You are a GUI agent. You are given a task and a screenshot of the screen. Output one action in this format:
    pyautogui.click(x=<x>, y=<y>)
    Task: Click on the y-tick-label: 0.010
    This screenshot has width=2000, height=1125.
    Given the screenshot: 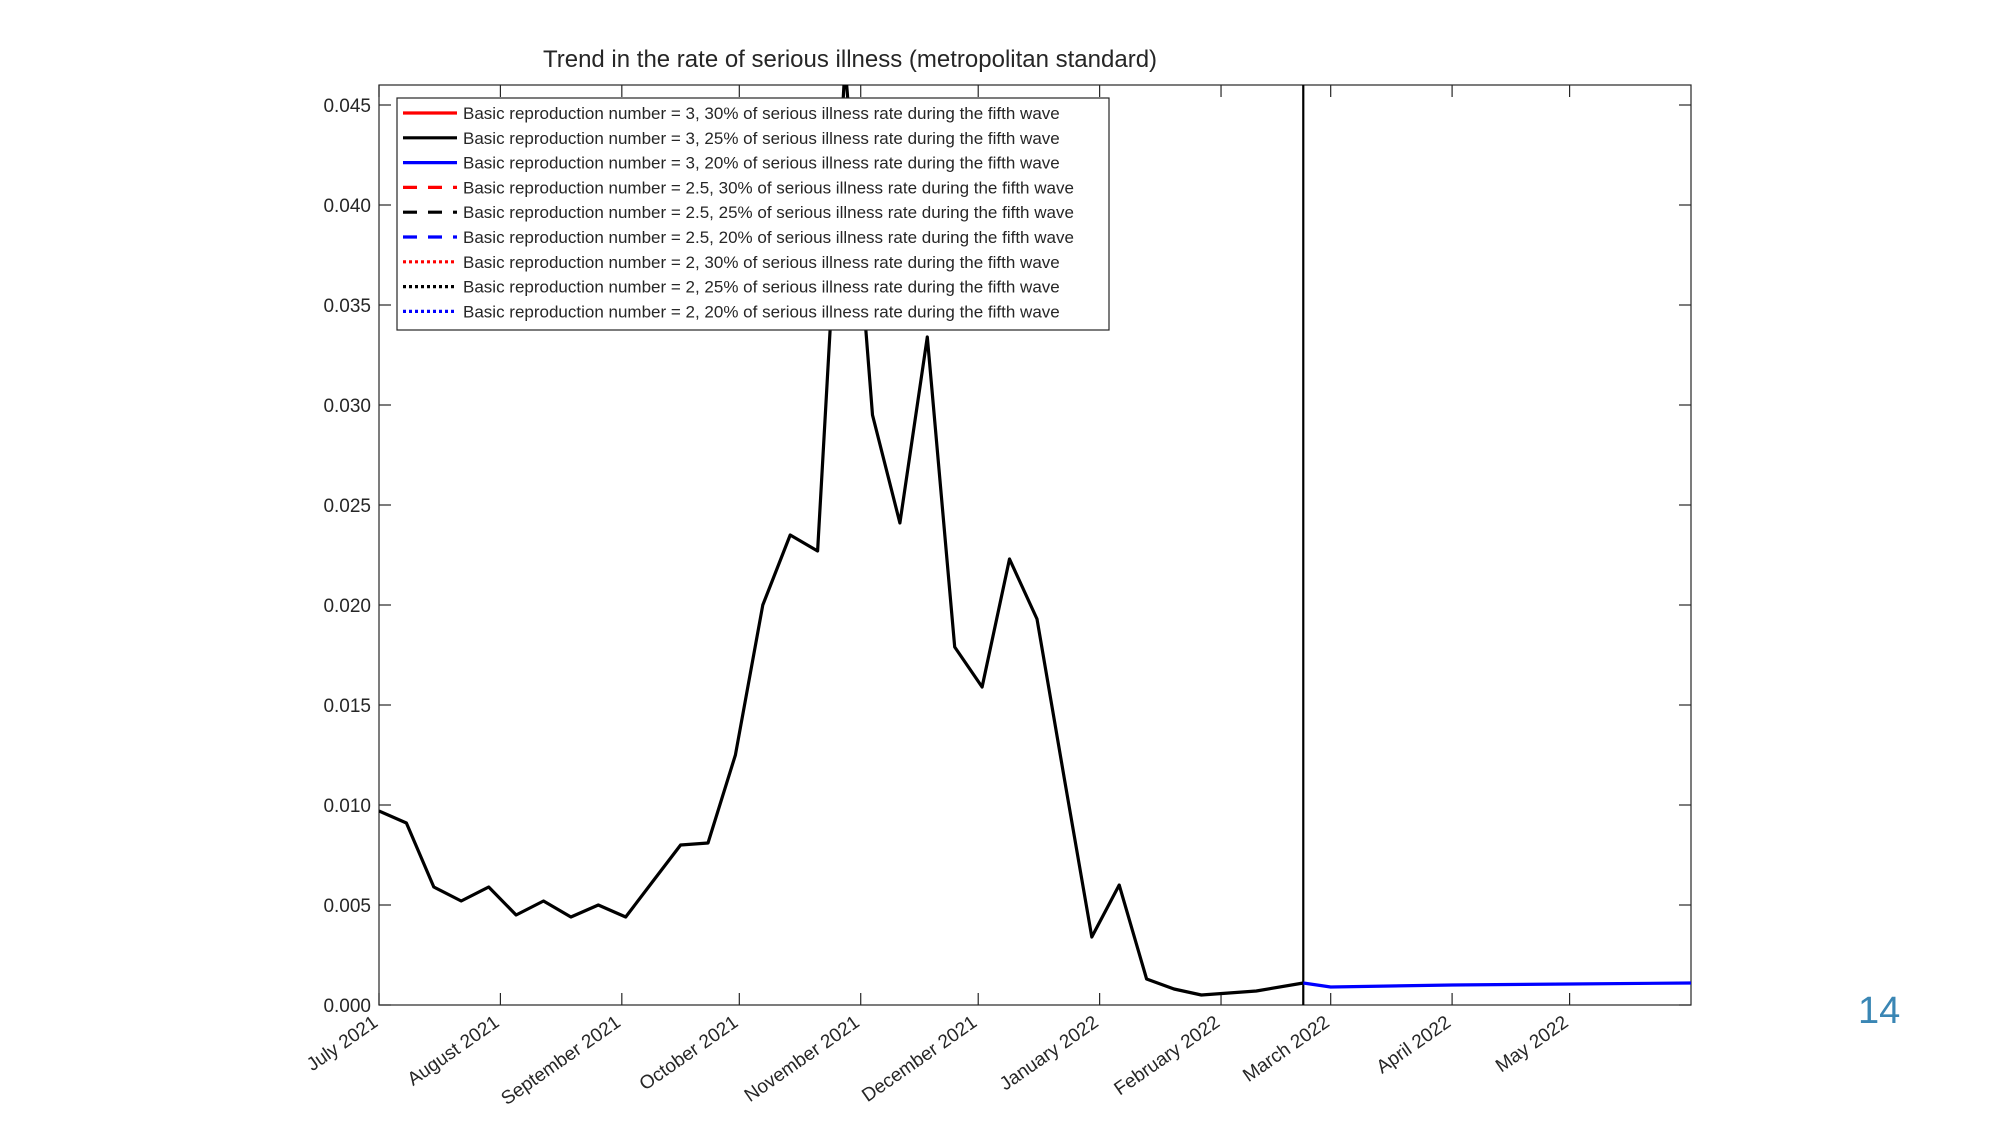 What is the action you would take?
    pyautogui.click(x=347, y=806)
    